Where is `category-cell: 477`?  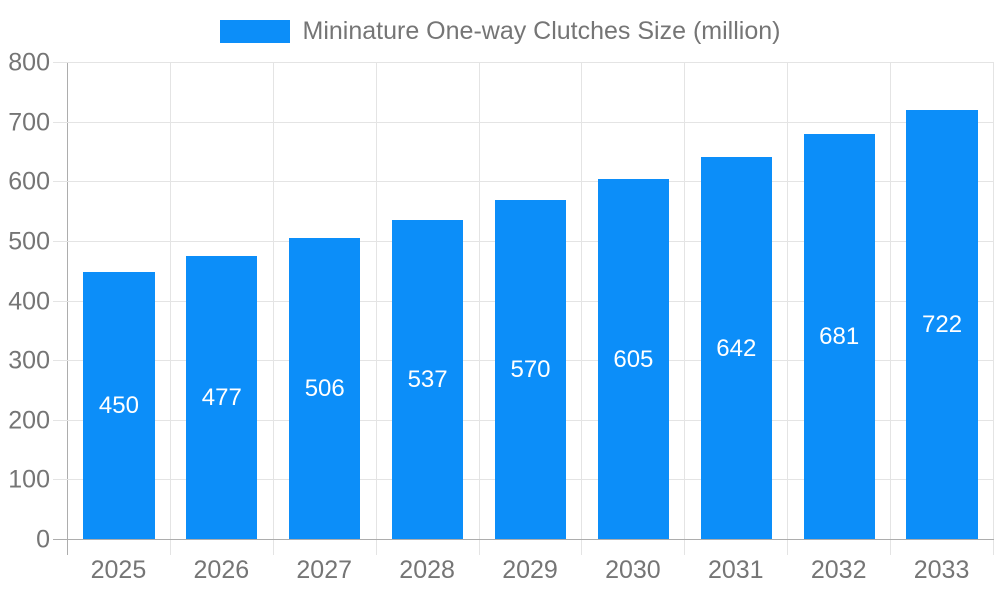
category-cell: 477 is located at coordinates (222, 301).